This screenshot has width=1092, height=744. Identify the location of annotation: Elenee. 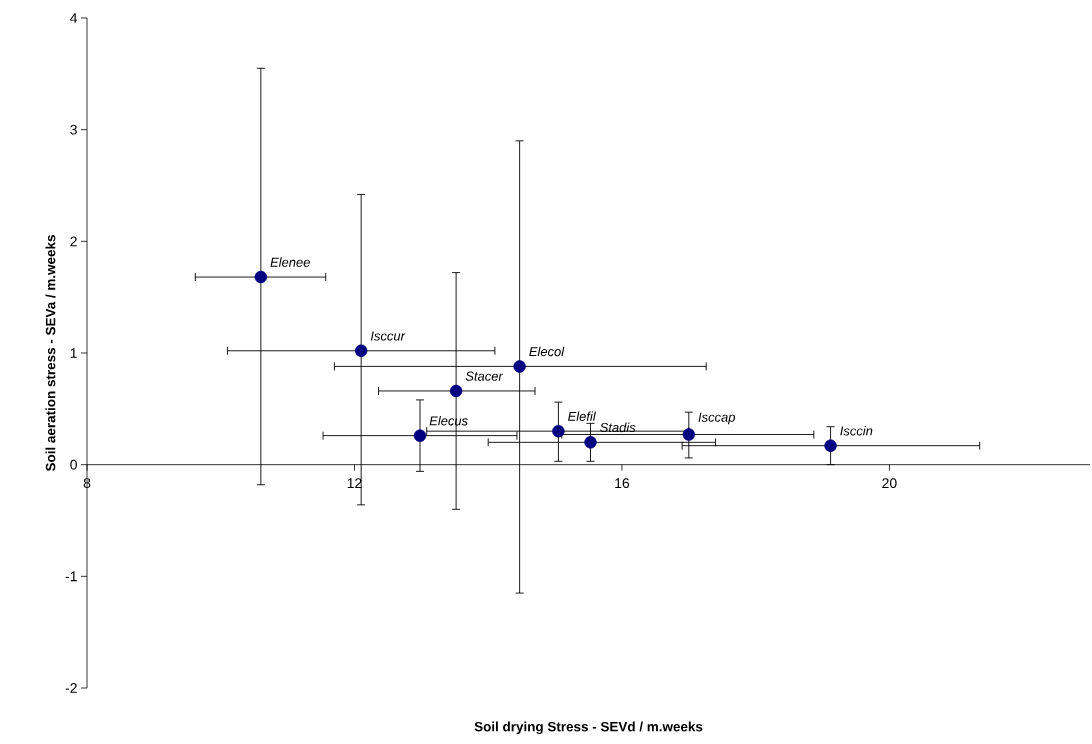
(290, 262).